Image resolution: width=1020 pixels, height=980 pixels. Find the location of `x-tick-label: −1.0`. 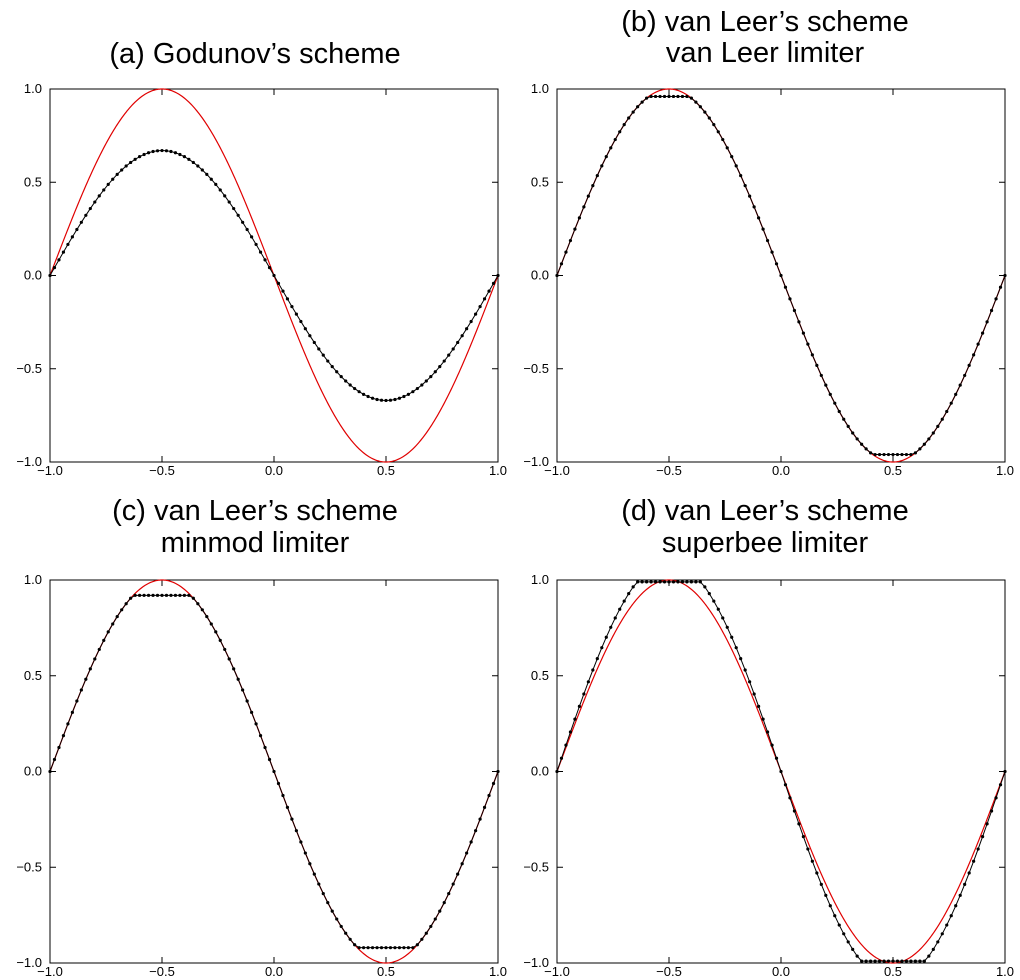

x-tick-label: −1.0 is located at coordinates (50, 971).